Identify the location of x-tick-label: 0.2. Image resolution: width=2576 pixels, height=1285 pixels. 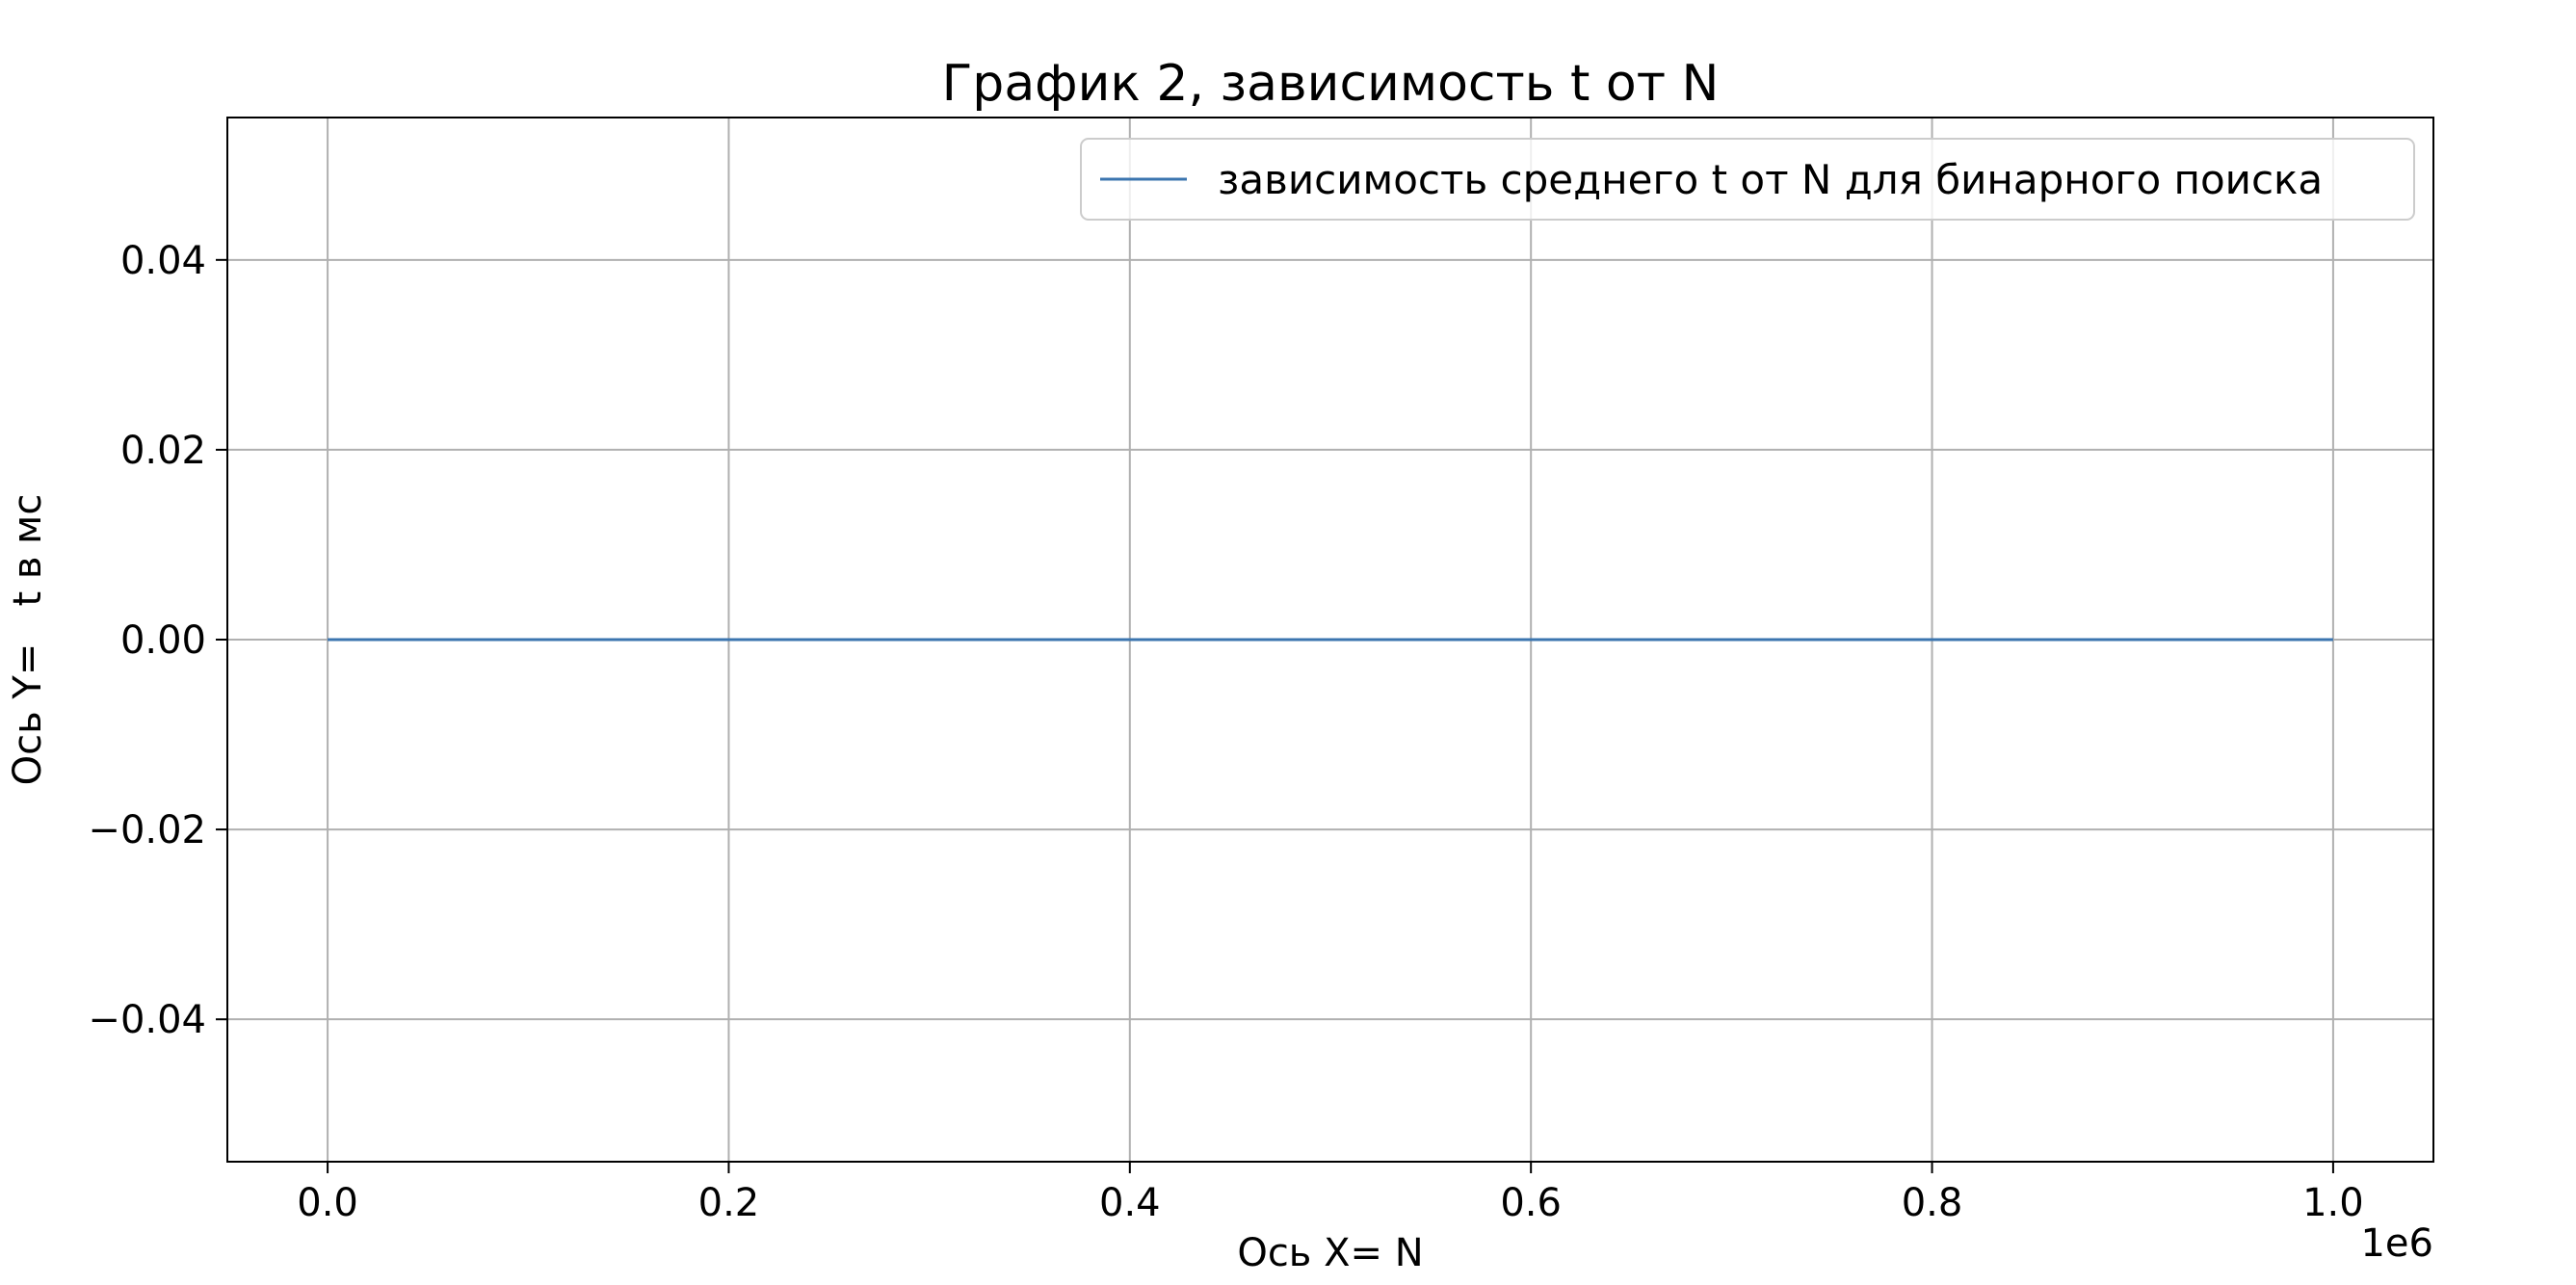
(729, 1203).